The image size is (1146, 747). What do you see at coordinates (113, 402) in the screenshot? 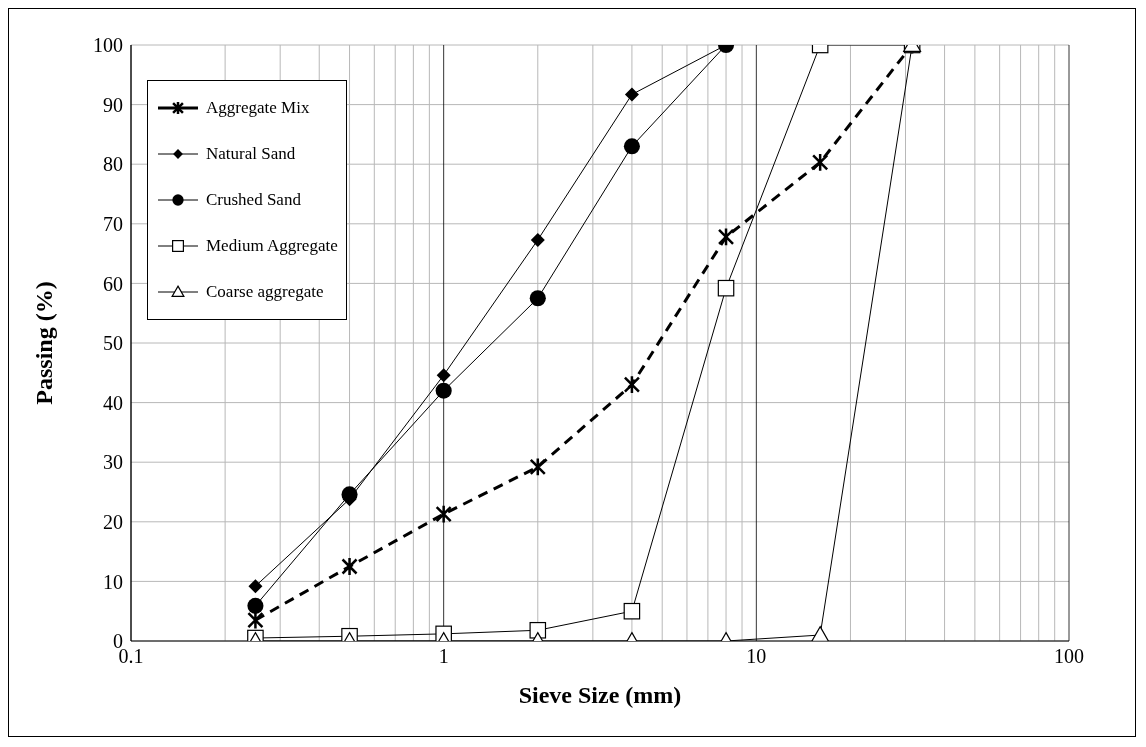
I see `y-tick-label: 40` at bounding box center [113, 402].